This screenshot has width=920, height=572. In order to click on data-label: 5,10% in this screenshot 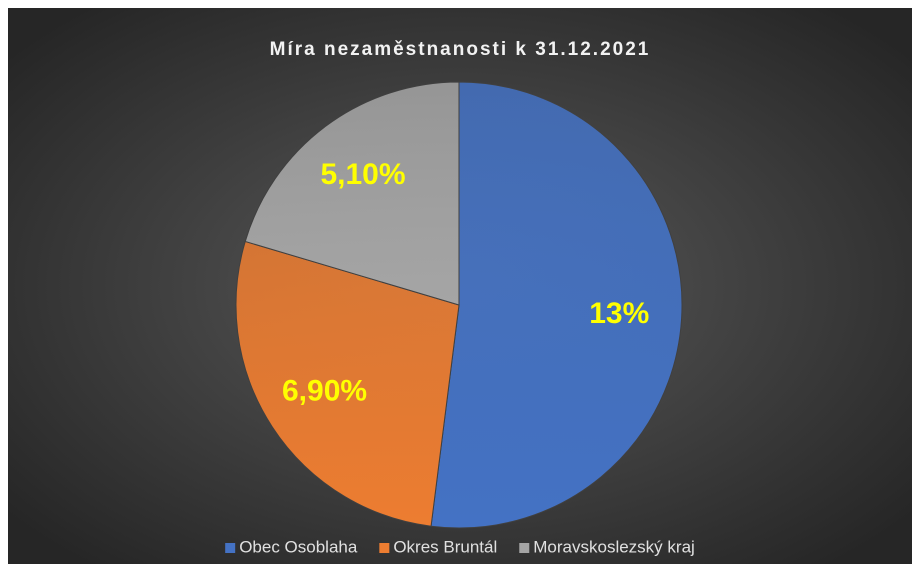, I will do `click(362, 174)`.